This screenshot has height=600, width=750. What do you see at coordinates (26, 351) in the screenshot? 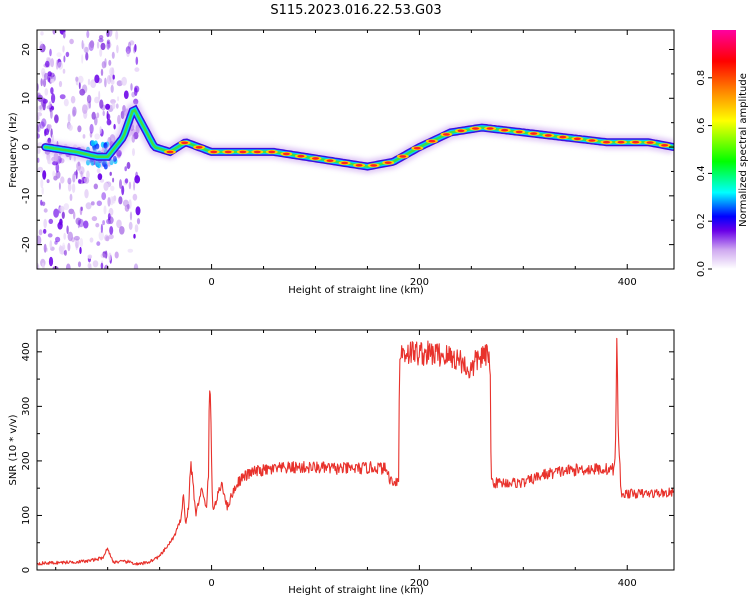
I see `y-tick-label: 400` at bounding box center [26, 351].